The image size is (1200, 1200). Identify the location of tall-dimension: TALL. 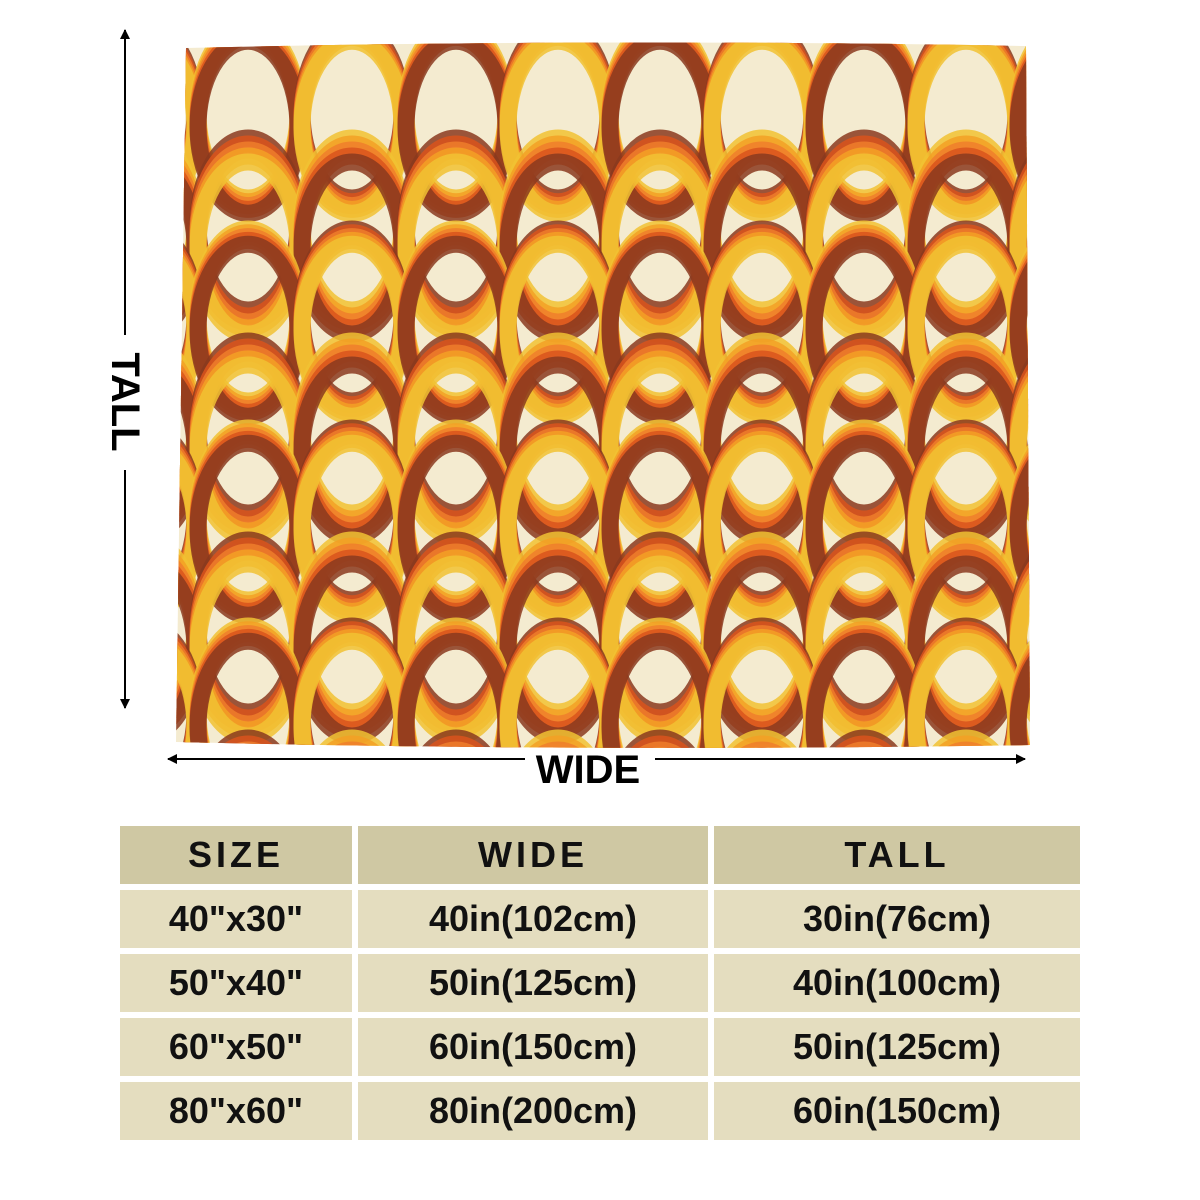
(125, 369).